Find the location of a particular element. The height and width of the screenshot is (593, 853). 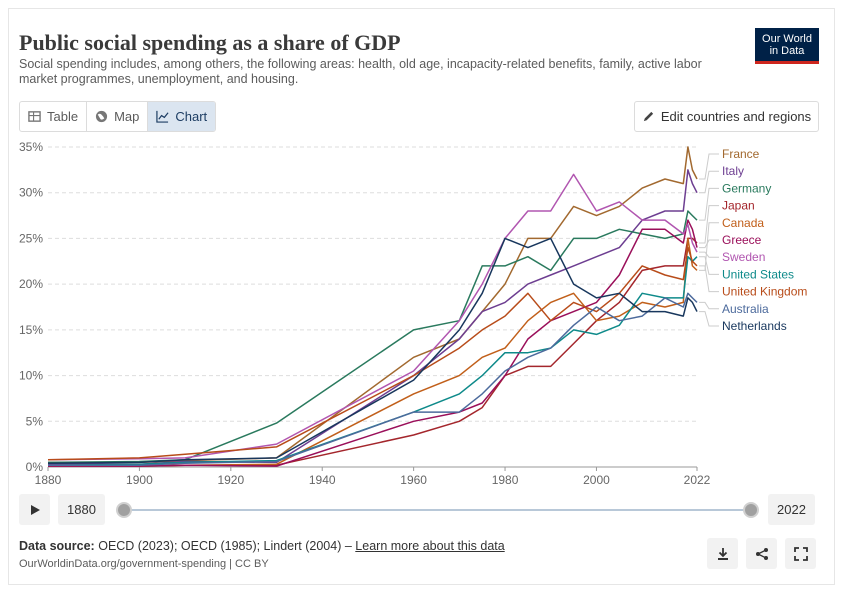

play-icon is located at coordinates (35, 509).